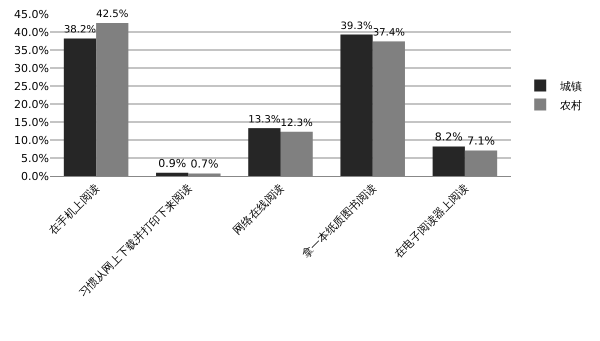 The image size is (600, 341). I want to click on data-label: 38.2%, so click(80, 30).